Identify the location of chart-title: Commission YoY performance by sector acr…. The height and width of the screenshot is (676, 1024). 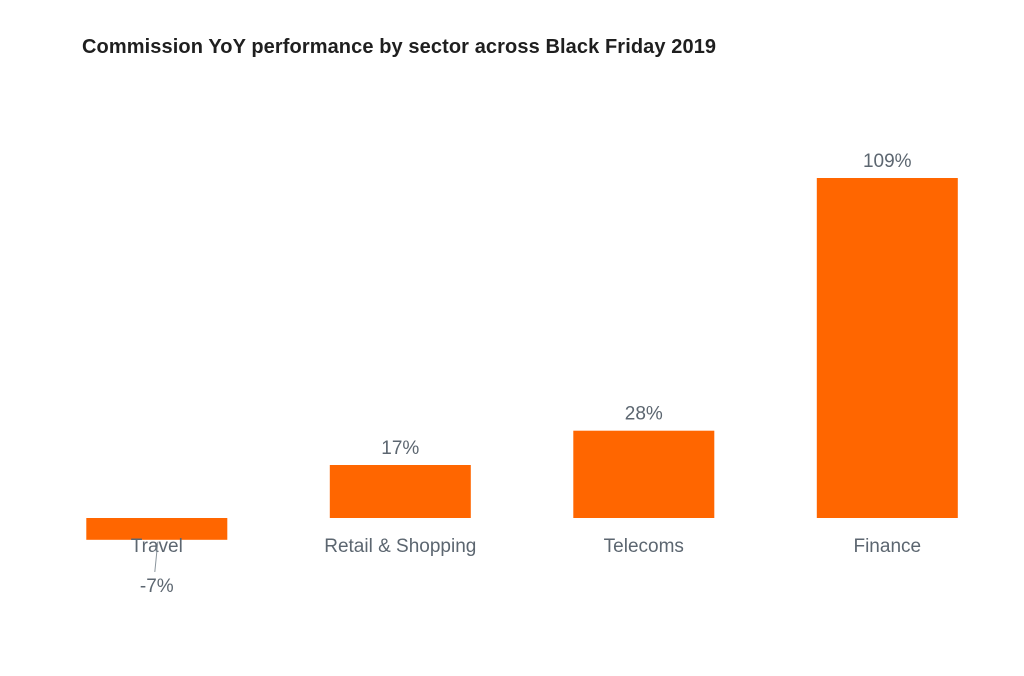
(399, 47).